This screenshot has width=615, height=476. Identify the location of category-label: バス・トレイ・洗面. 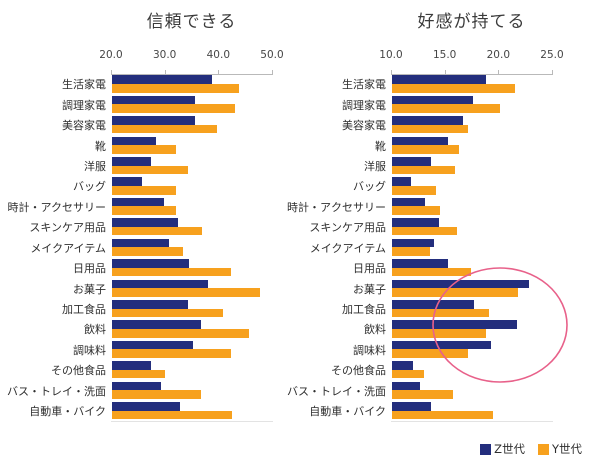
(56, 391).